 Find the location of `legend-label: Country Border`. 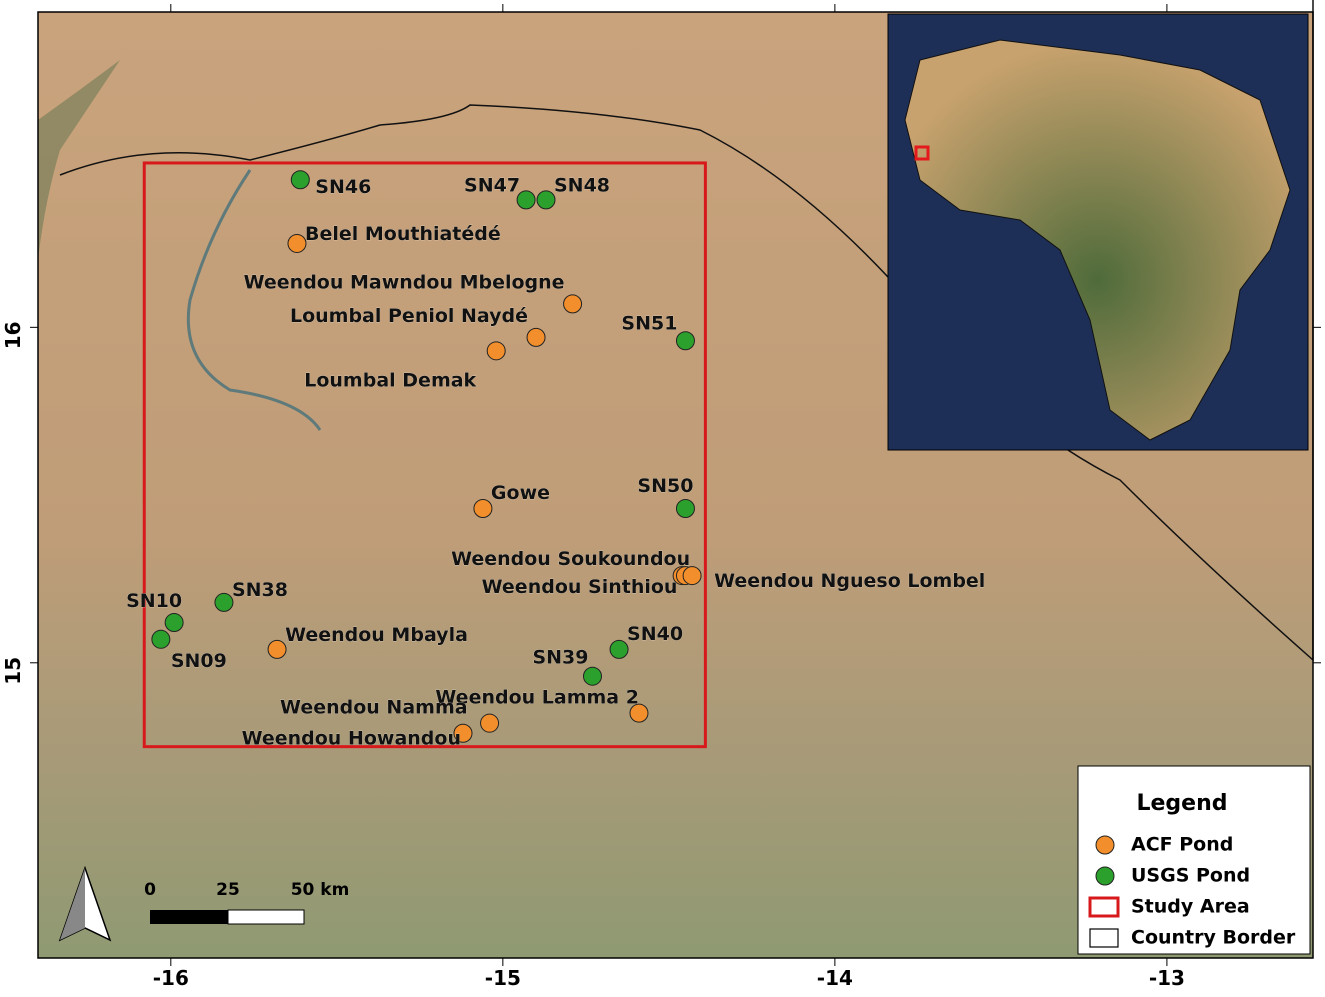

legend-label: Country Border is located at coordinates (1213, 938).